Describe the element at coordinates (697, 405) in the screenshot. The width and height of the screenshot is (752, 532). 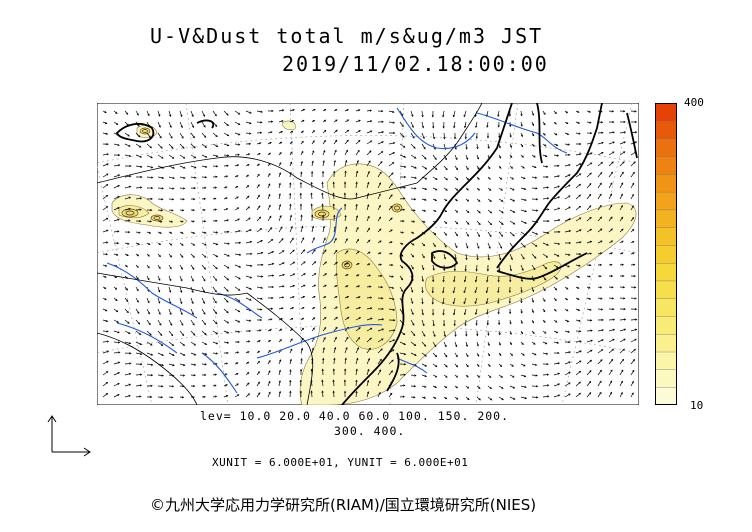
I see `colorbar-min-label: 10` at that location.